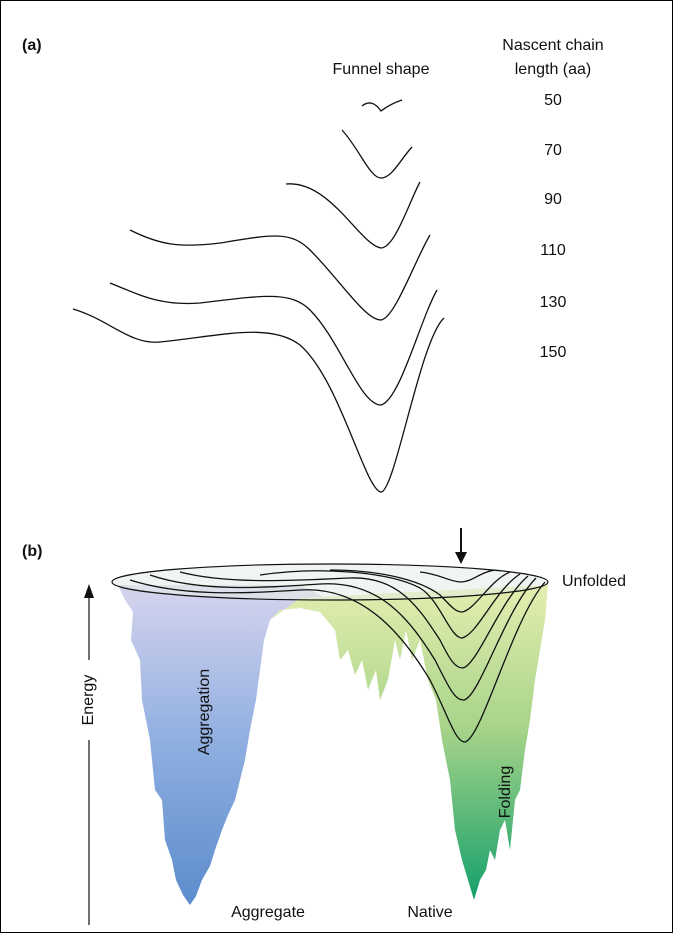 The image size is (673, 933). What do you see at coordinates (224, 745) in the screenshot?
I see `aggregation-well` at bounding box center [224, 745].